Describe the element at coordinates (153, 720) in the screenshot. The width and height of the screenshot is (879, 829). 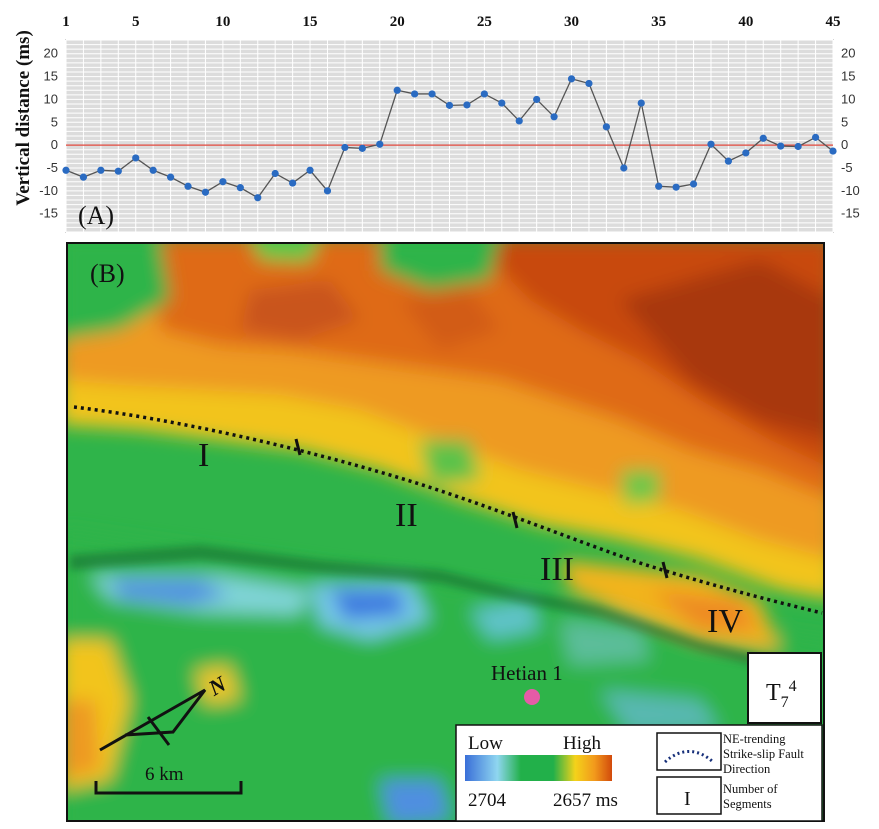
I see `north-arrow` at that location.